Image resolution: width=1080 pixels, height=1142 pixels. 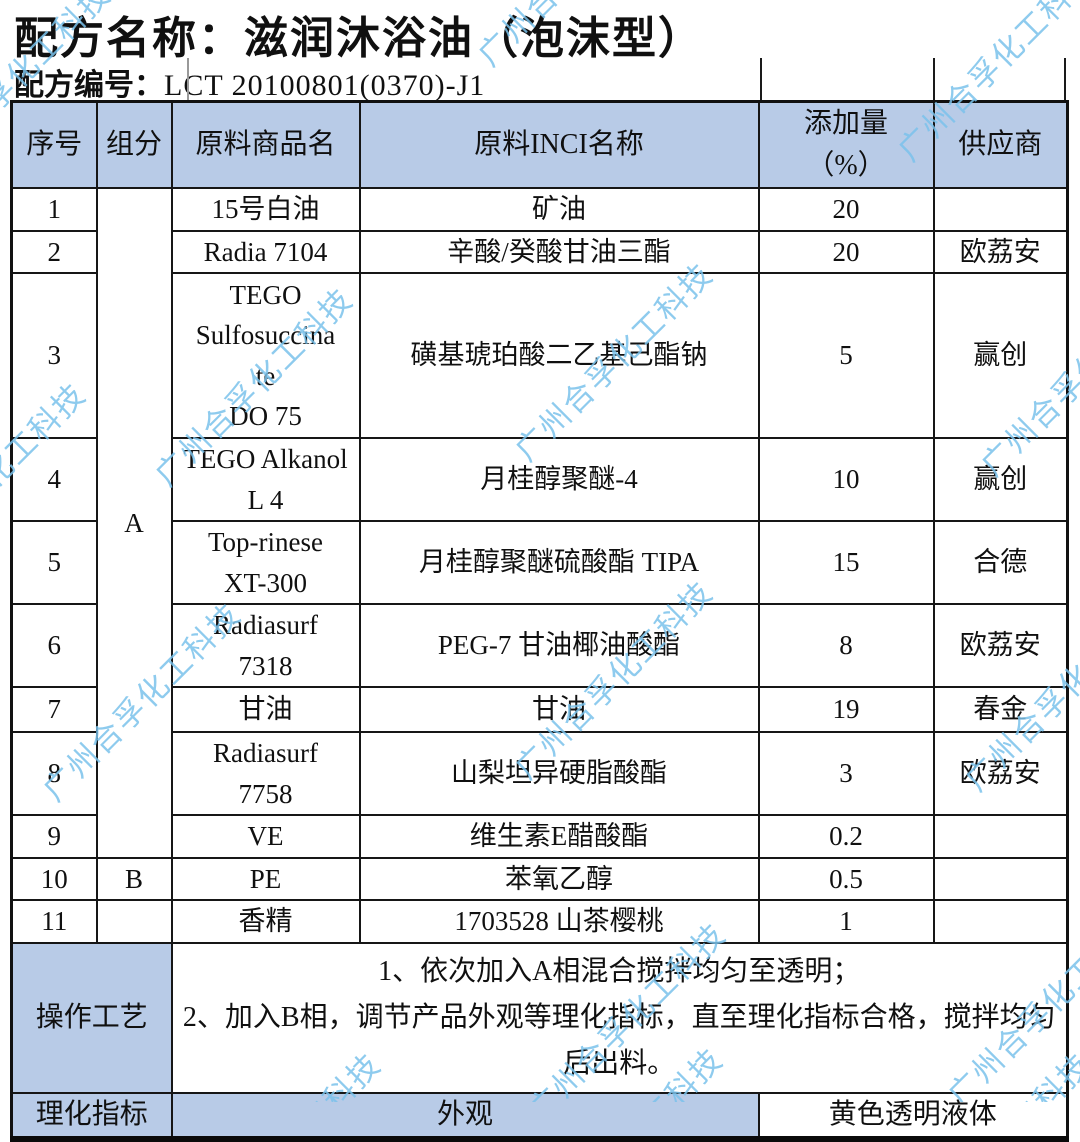 I want to click on amount-cell: 15, so click(x=846, y=562).